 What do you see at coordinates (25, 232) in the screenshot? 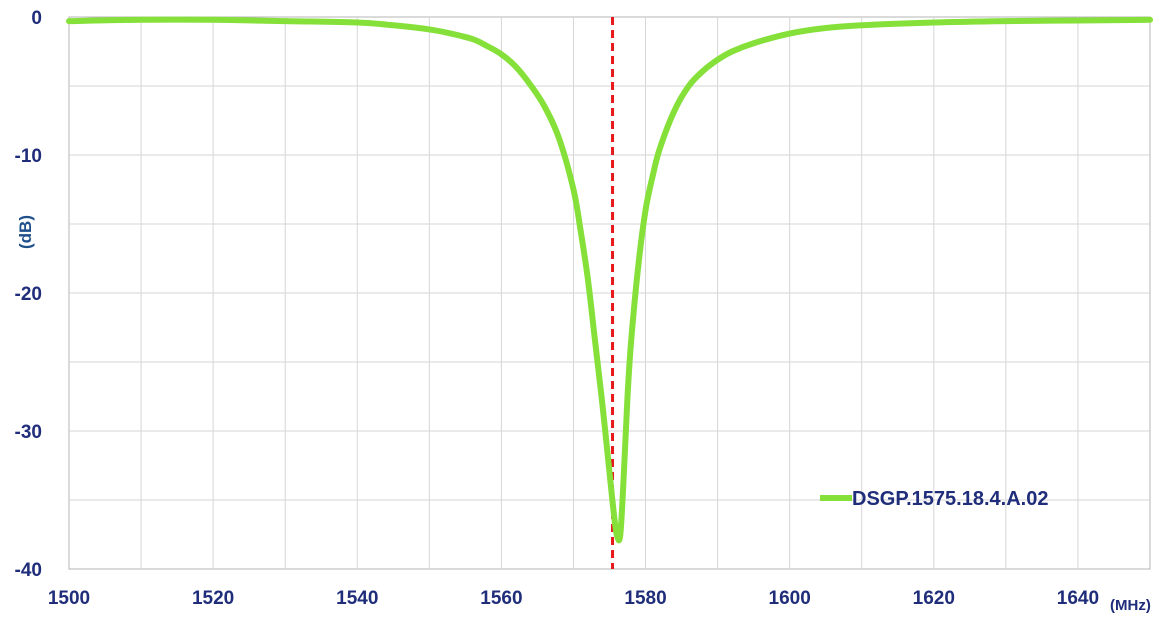
I see `y-axis-label: (dB)` at bounding box center [25, 232].